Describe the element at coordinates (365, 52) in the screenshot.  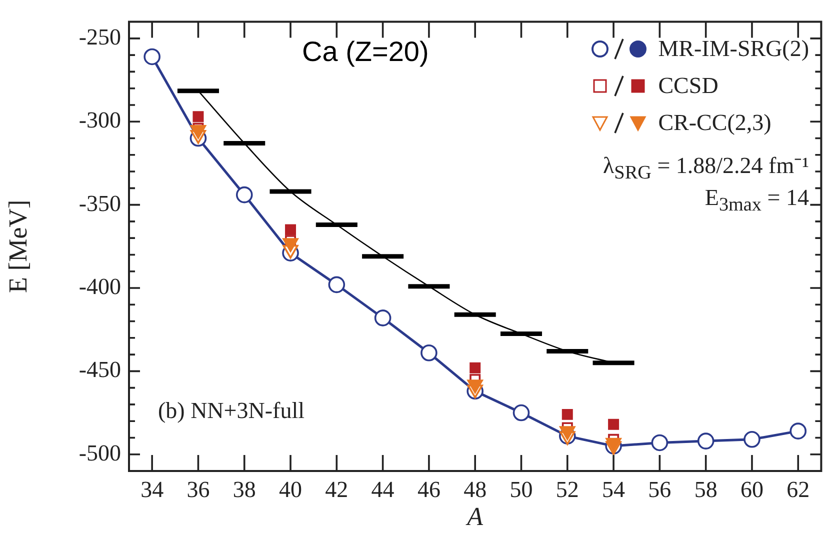
I see `annotation: Ca (Z=20)` at that location.